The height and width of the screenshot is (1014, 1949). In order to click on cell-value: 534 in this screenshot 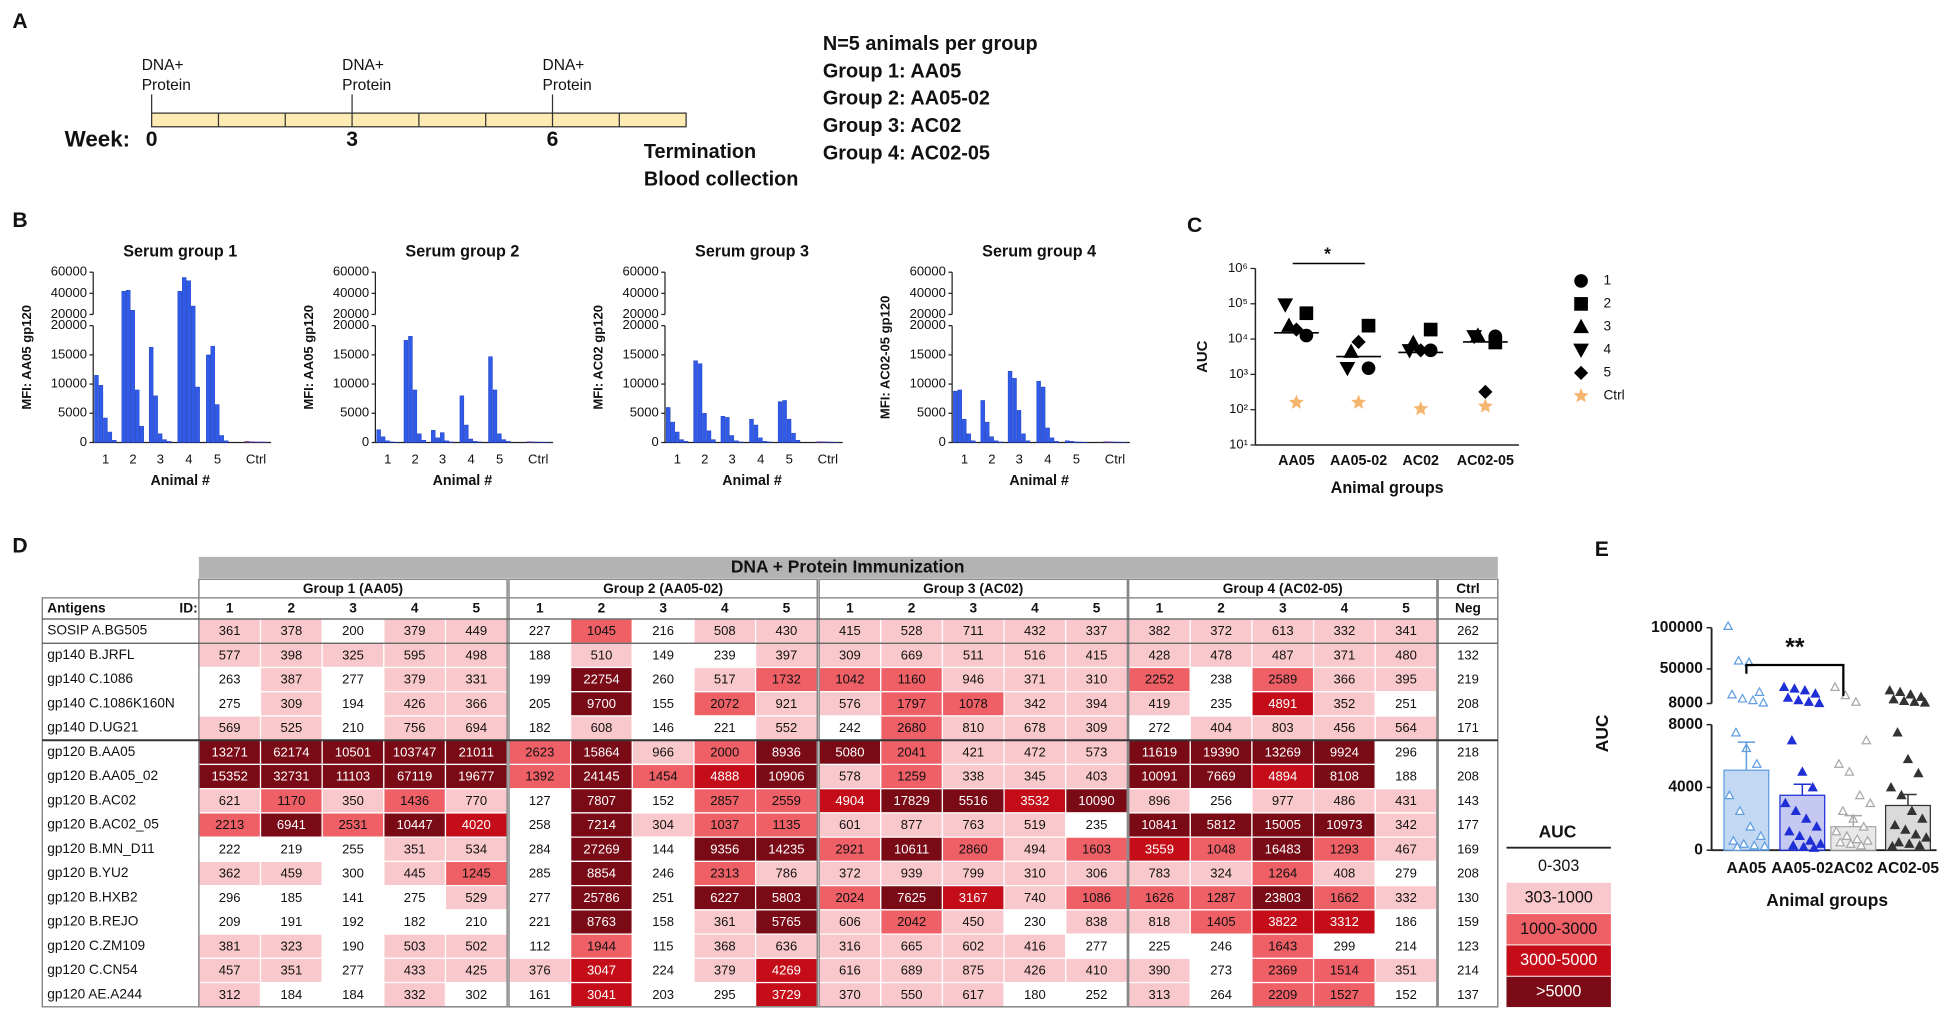, I will do `click(476, 848)`.